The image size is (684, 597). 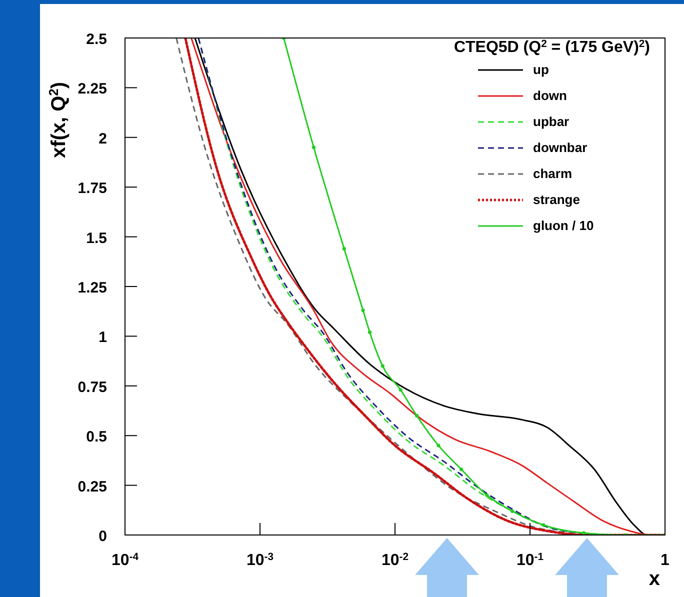 What do you see at coordinates (551, 121) in the screenshot?
I see `legend-label: upbar` at bounding box center [551, 121].